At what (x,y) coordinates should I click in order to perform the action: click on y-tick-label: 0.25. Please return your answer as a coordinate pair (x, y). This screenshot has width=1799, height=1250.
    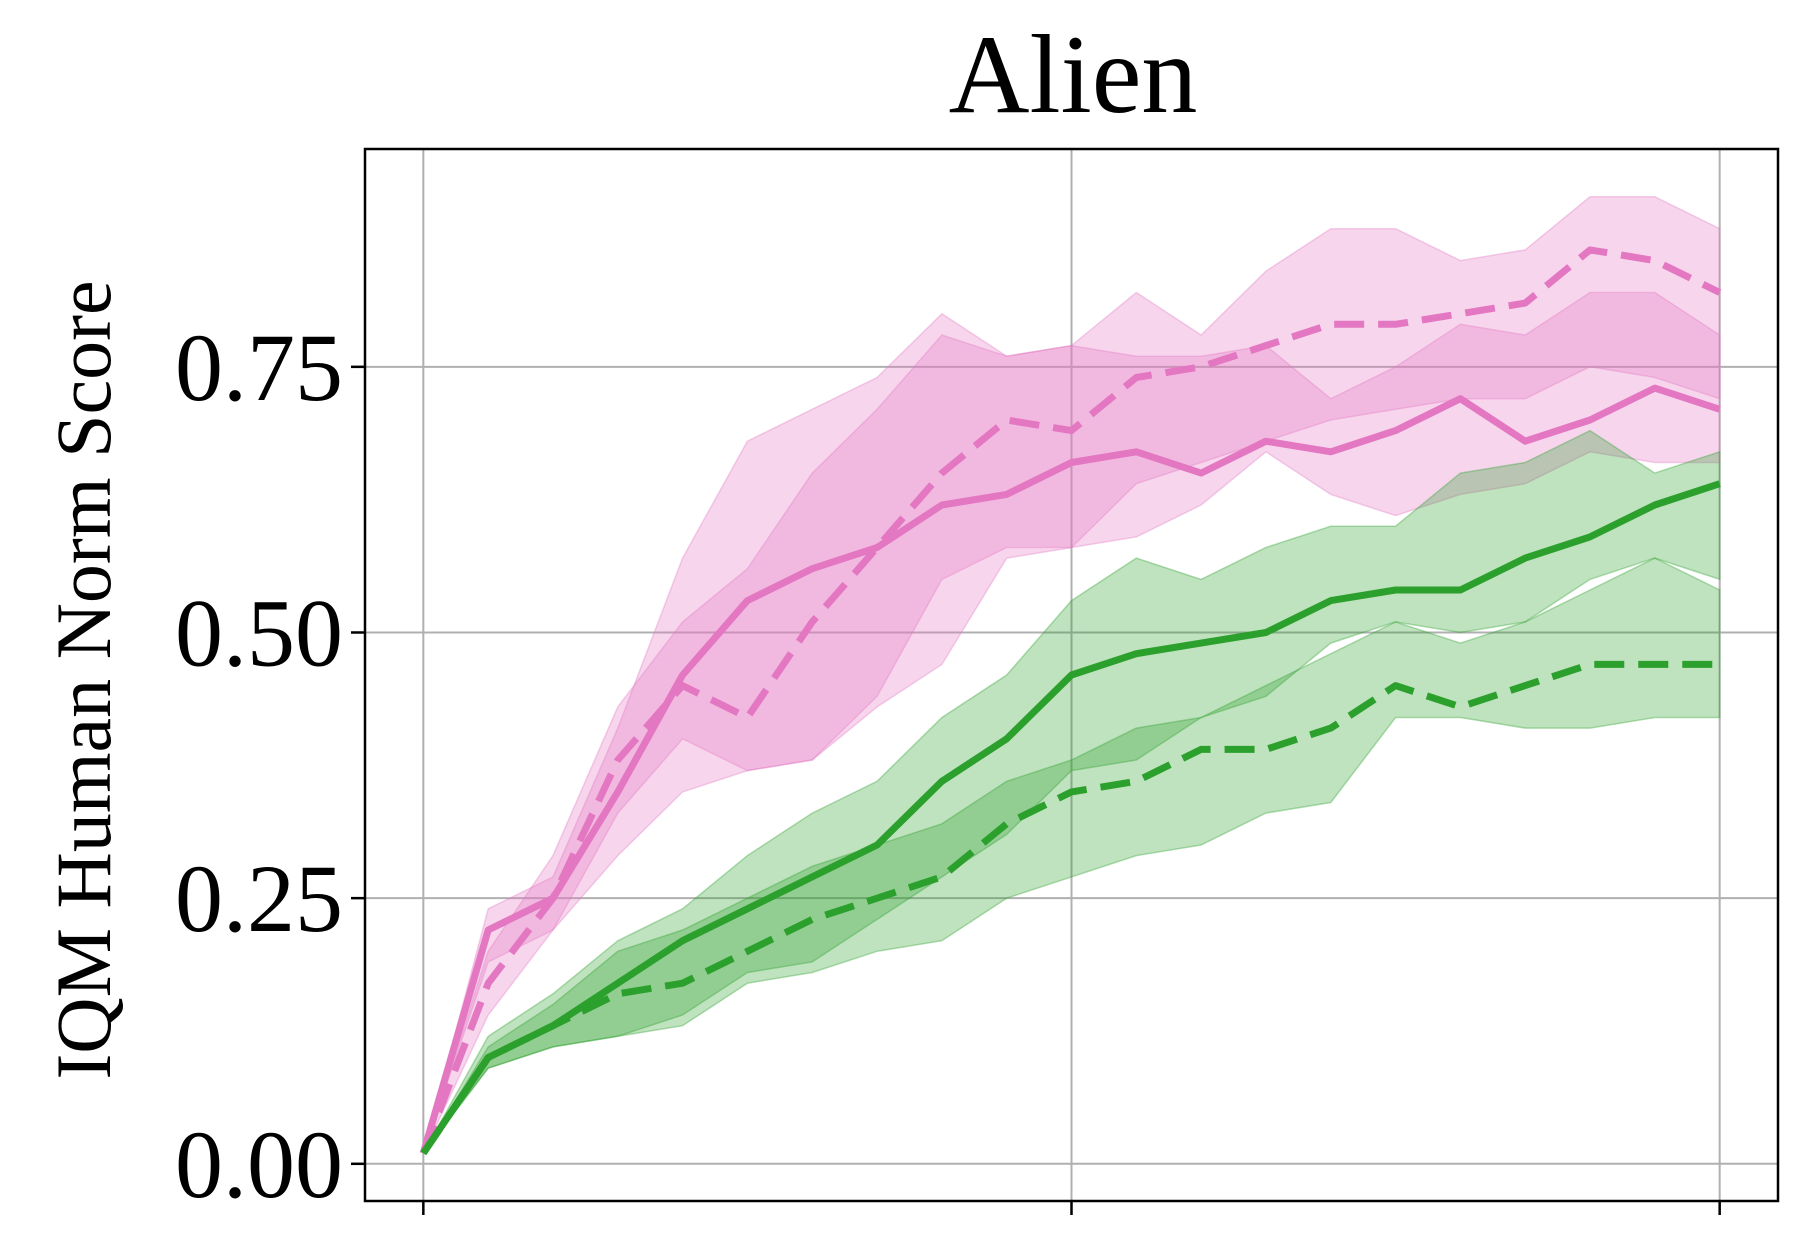
    Looking at the image, I should click on (259, 898).